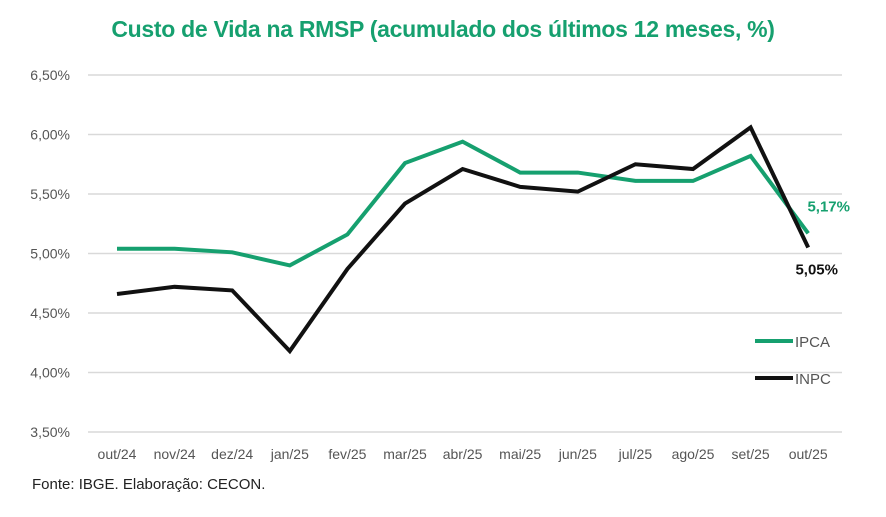 This screenshot has width=886, height=517. Describe the element at coordinates (635, 454) in the screenshot. I see `x-tick-label: jul/25` at that location.